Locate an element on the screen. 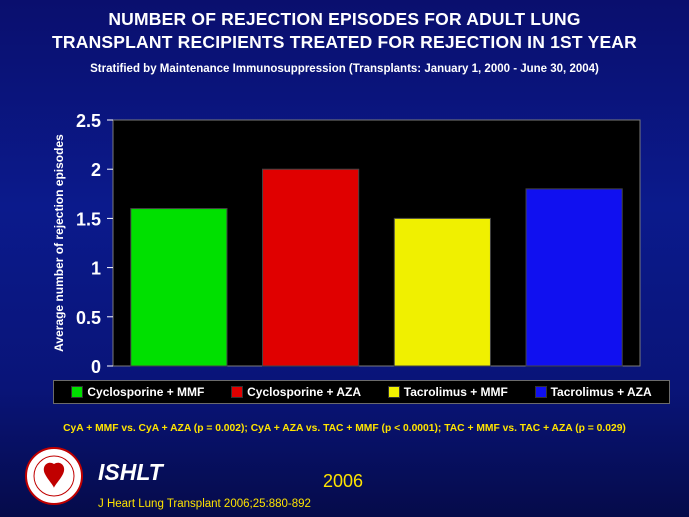  y-axis-label: Average number of rejection episodes is located at coordinates (59, 243).